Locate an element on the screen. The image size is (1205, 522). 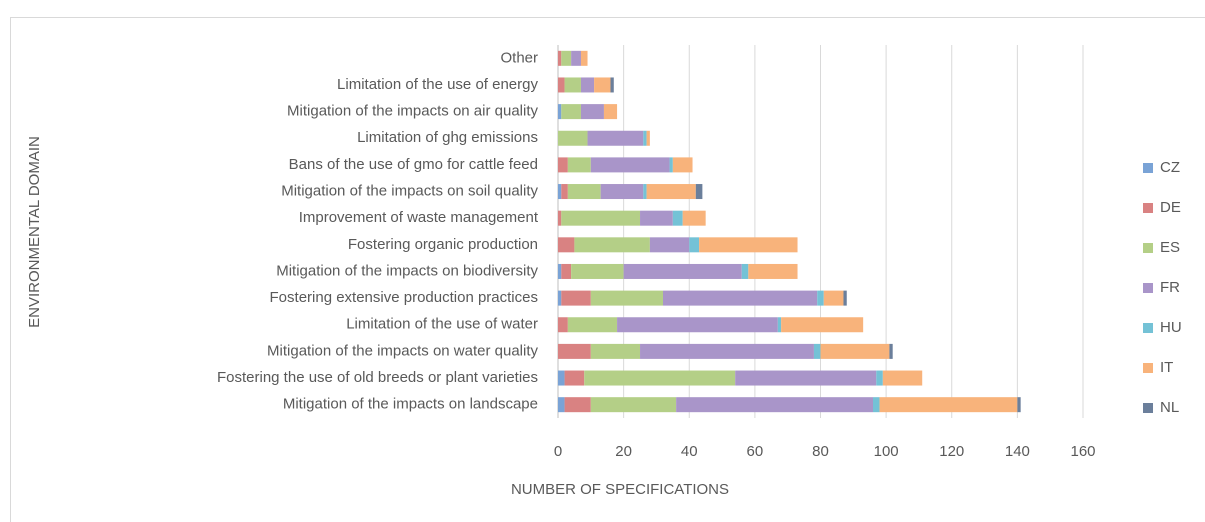
y-tick-label: Mitigation of the impacts on landscape is located at coordinates (410, 404).